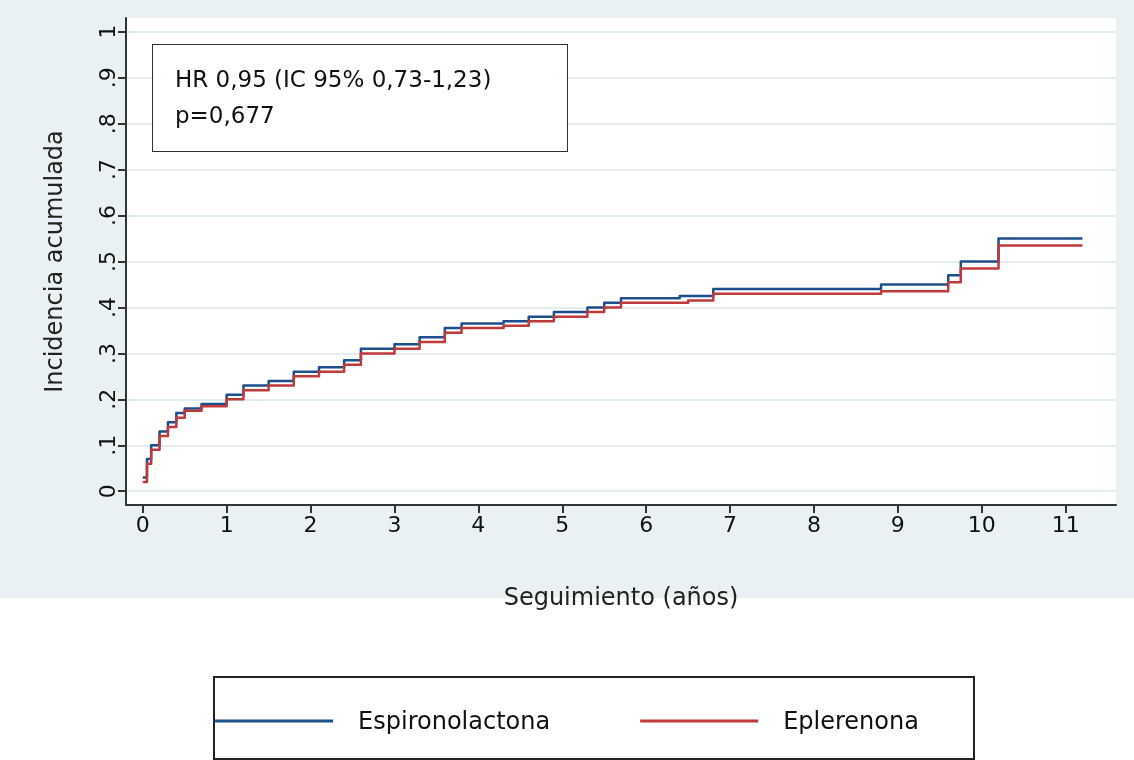  What do you see at coordinates (333, 97) in the screenshot?
I see `annotation: HR 0,95 (IC 95% 0,73-1,23) p=0,677` at bounding box center [333, 97].